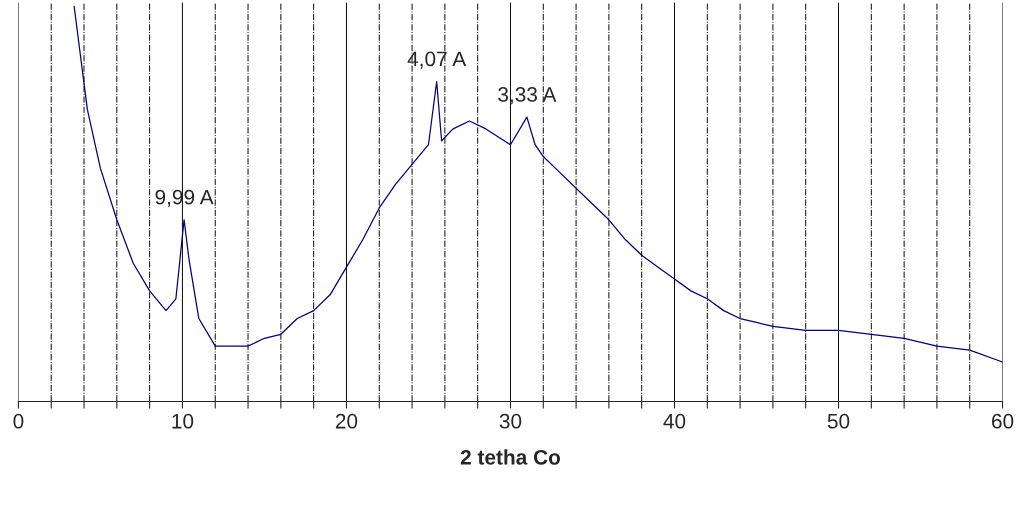 The image size is (1023, 505). Describe the element at coordinates (510, 421) in the screenshot. I see `x-tick-label: 30` at that location.